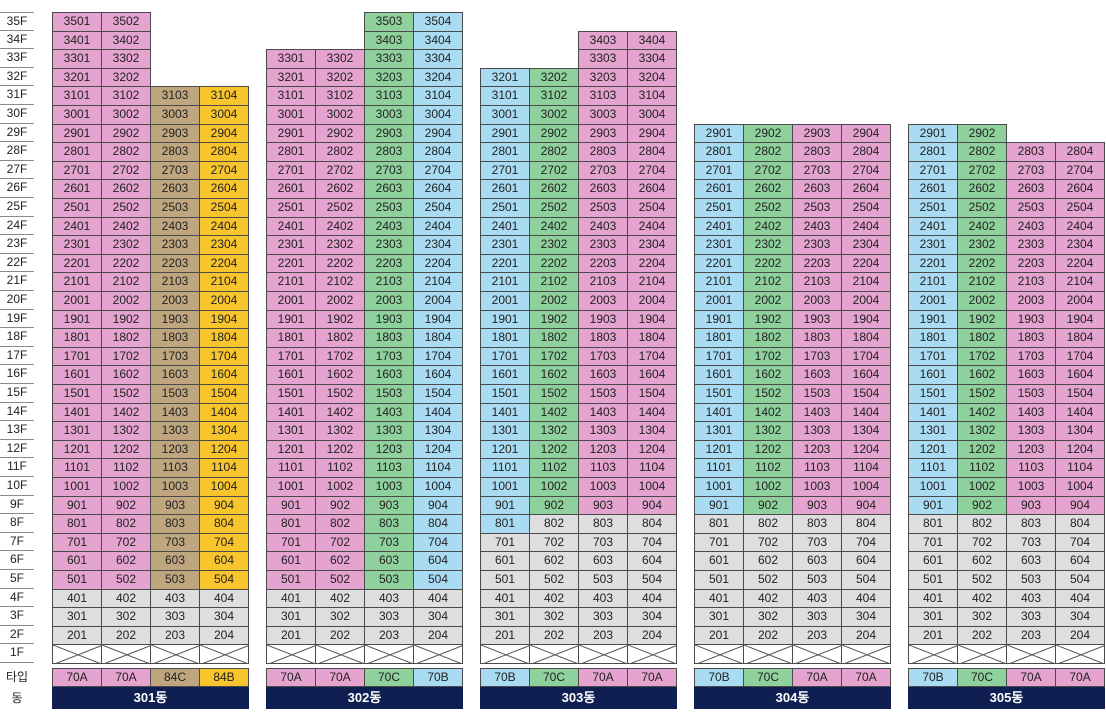 The width and height of the screenshot is (1106, 712). Describe the element at coordinates (982, 561) in the screenshot. I see `unit-cell: 602` at that location.